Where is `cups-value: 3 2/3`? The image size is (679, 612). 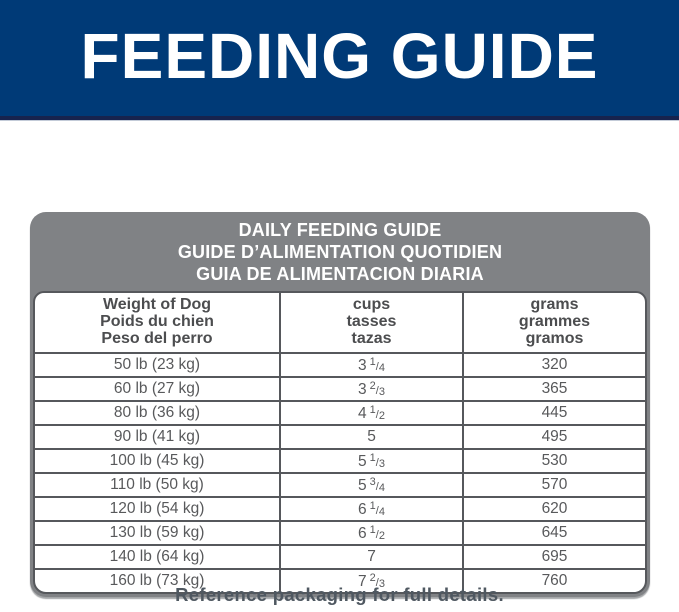
cups-value: 3 2/3 is located at coordinates (371, 388).